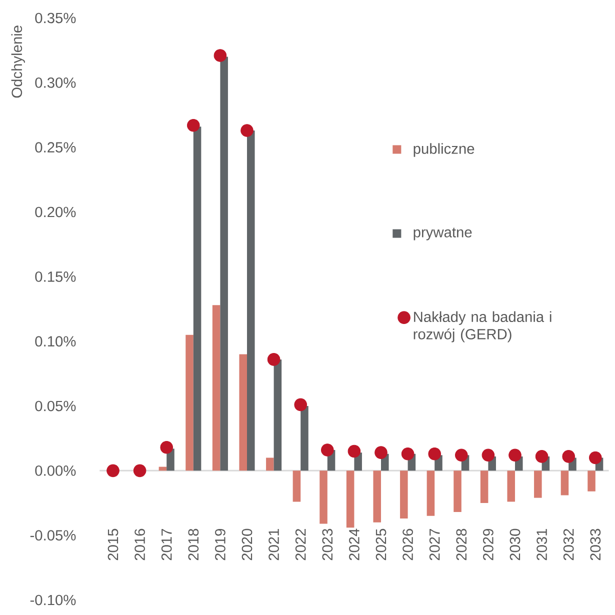  What do you see at coordinates (193, 544) in the screenshot?
I see `x-tick-label: 2018` at bounding box center [193, 544].